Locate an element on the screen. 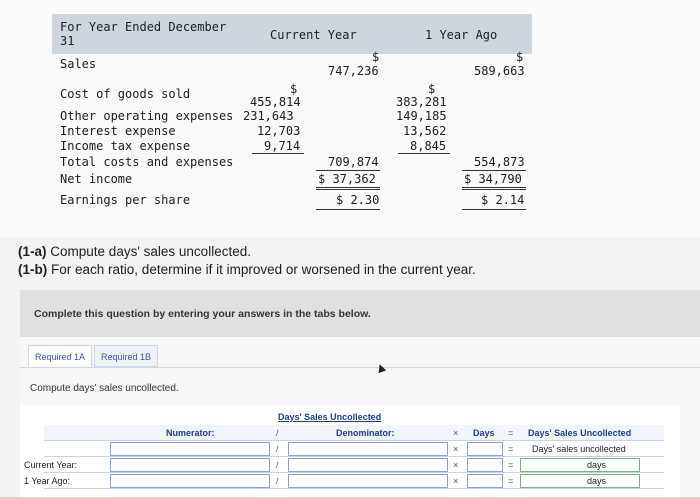  times-symbol-prior: × is located at coordinates (456, 481).